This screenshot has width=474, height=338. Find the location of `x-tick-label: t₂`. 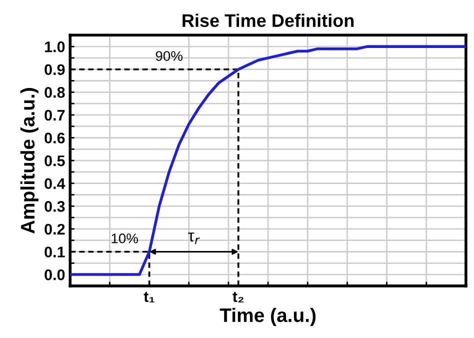

x-tick-label: t₂ is located at coordinates (238, 297).